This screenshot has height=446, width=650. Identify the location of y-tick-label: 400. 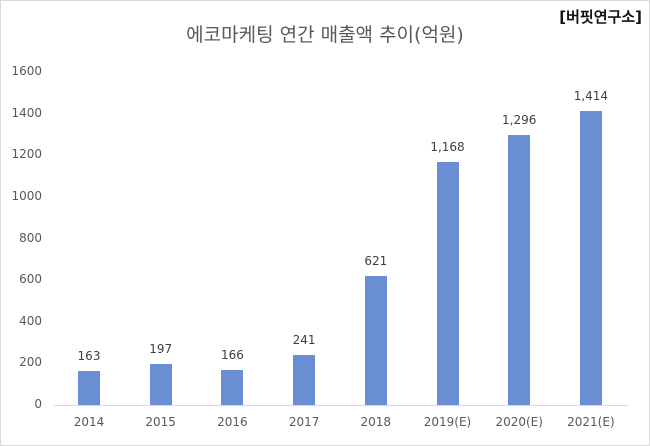
(30, 320).